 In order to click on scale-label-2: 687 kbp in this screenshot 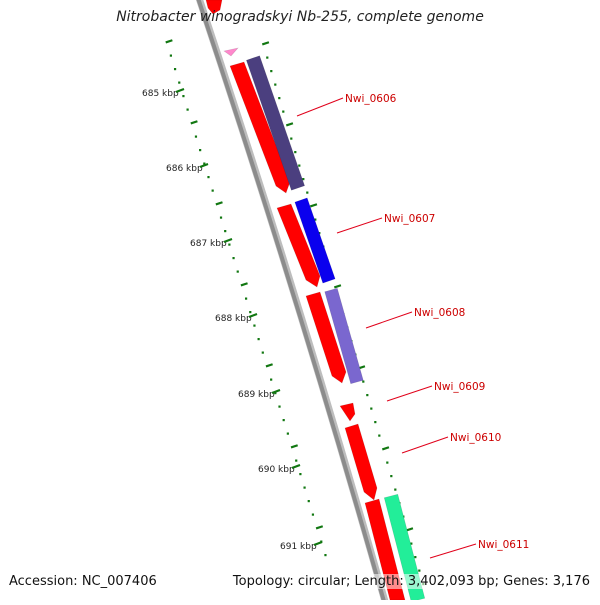, I will do `click(208, 244)`.